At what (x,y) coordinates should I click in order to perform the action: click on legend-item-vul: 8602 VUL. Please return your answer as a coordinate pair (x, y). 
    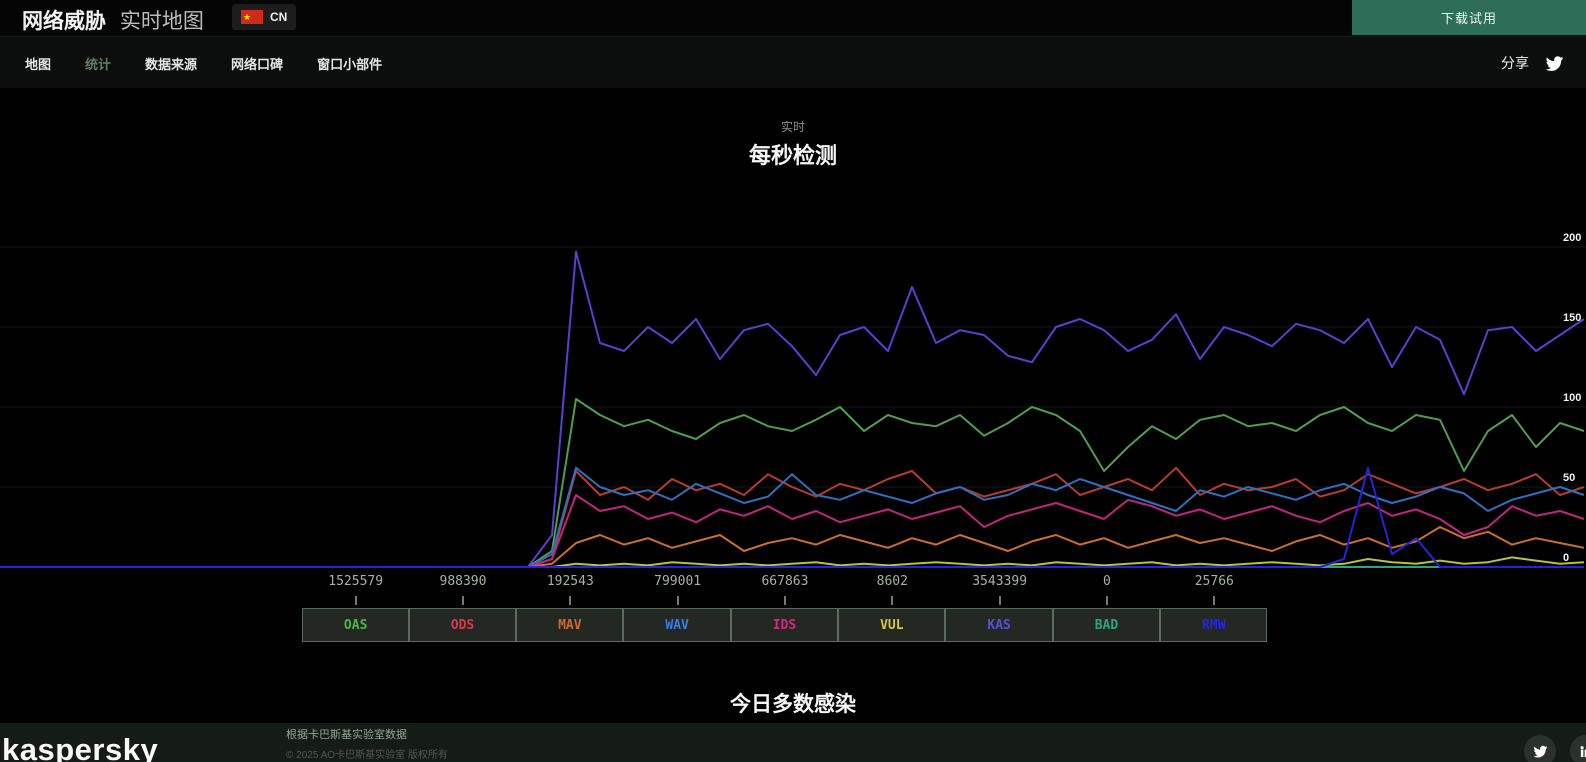
    Looking at the image, I should click on (892, 608).